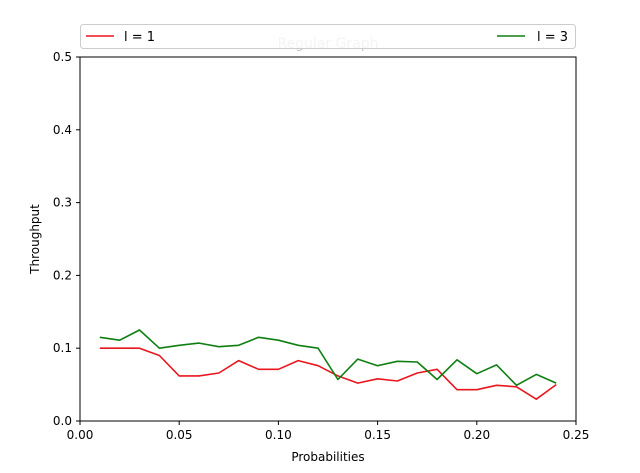  Describe the element at coordinates (62, 275) in the screenshot. I see `y-tick-label: 0.2` at that location.